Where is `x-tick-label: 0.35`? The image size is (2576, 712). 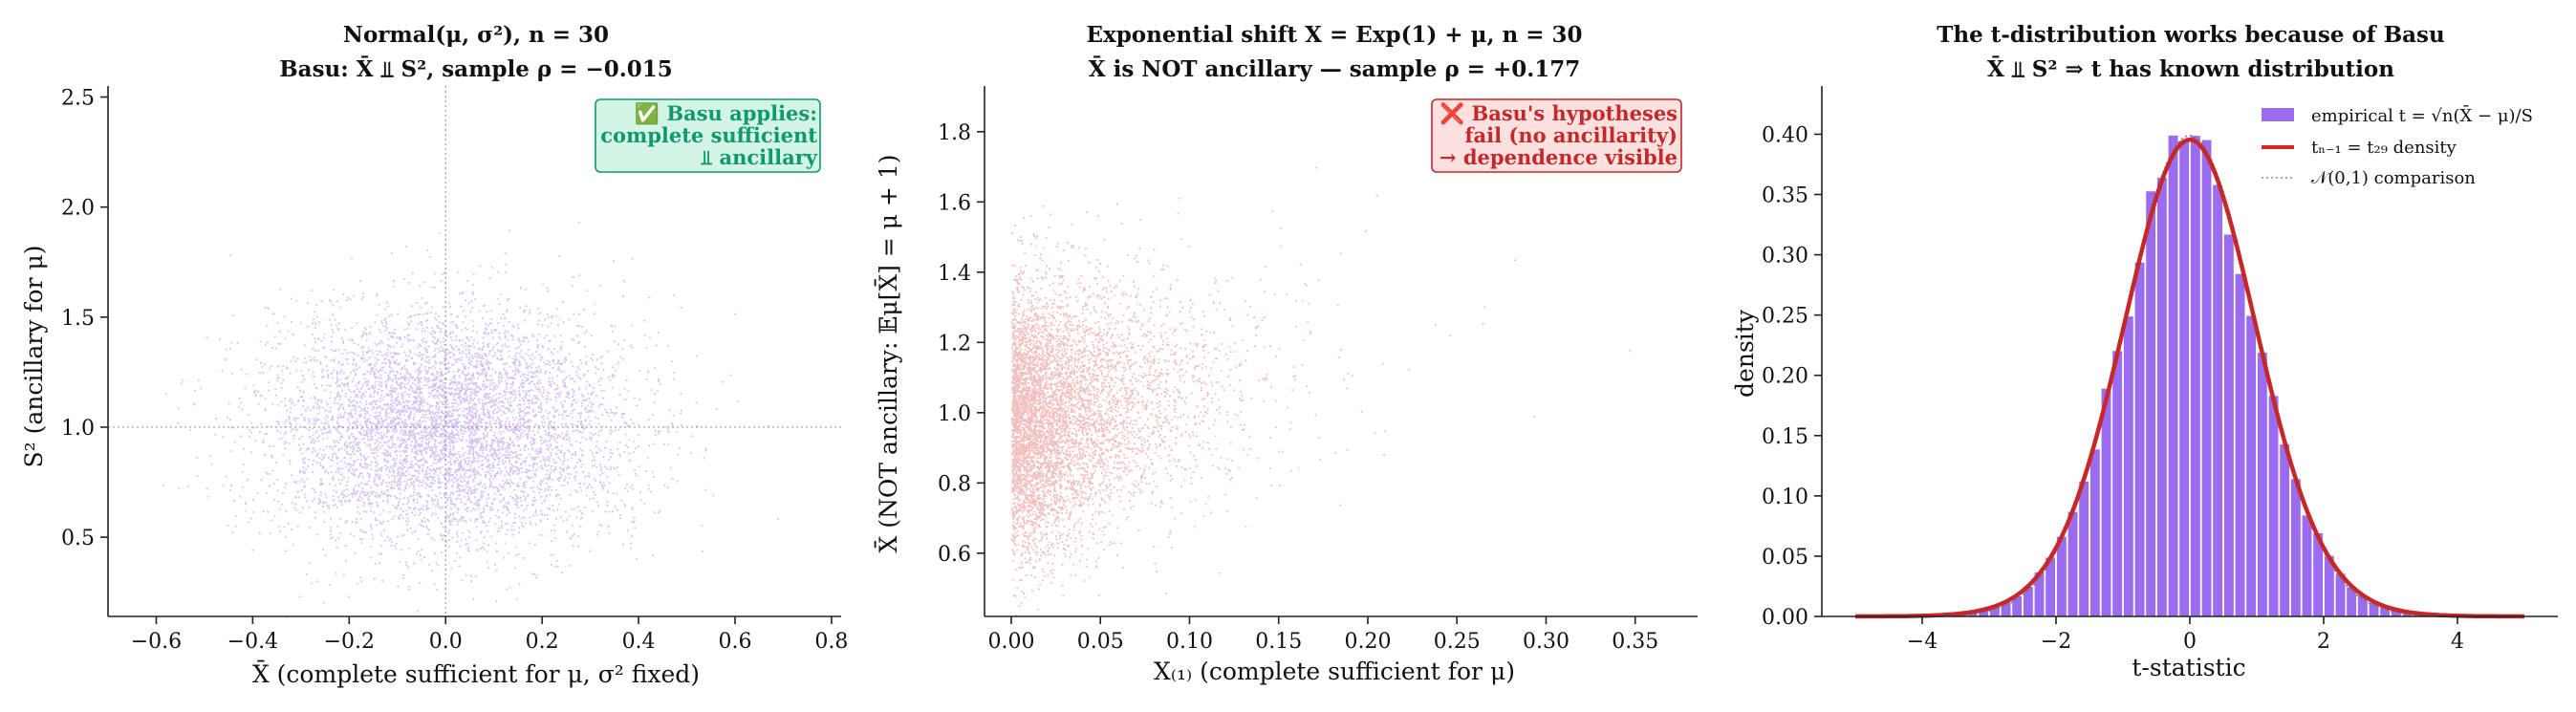 x-tick-label: 0.35 is located at coordinates (1635, 642).